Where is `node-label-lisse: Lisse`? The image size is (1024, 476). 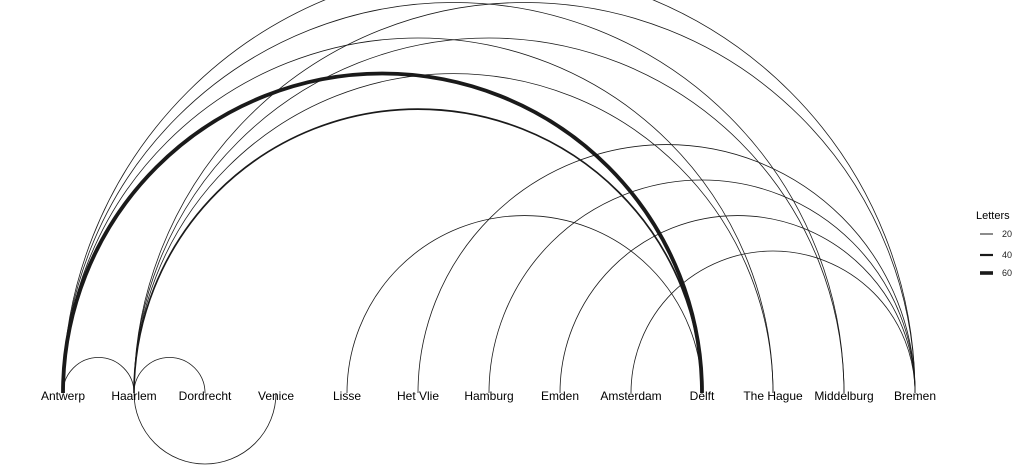 node-label-lisse: Lisse is located at coordinates (347, 396).